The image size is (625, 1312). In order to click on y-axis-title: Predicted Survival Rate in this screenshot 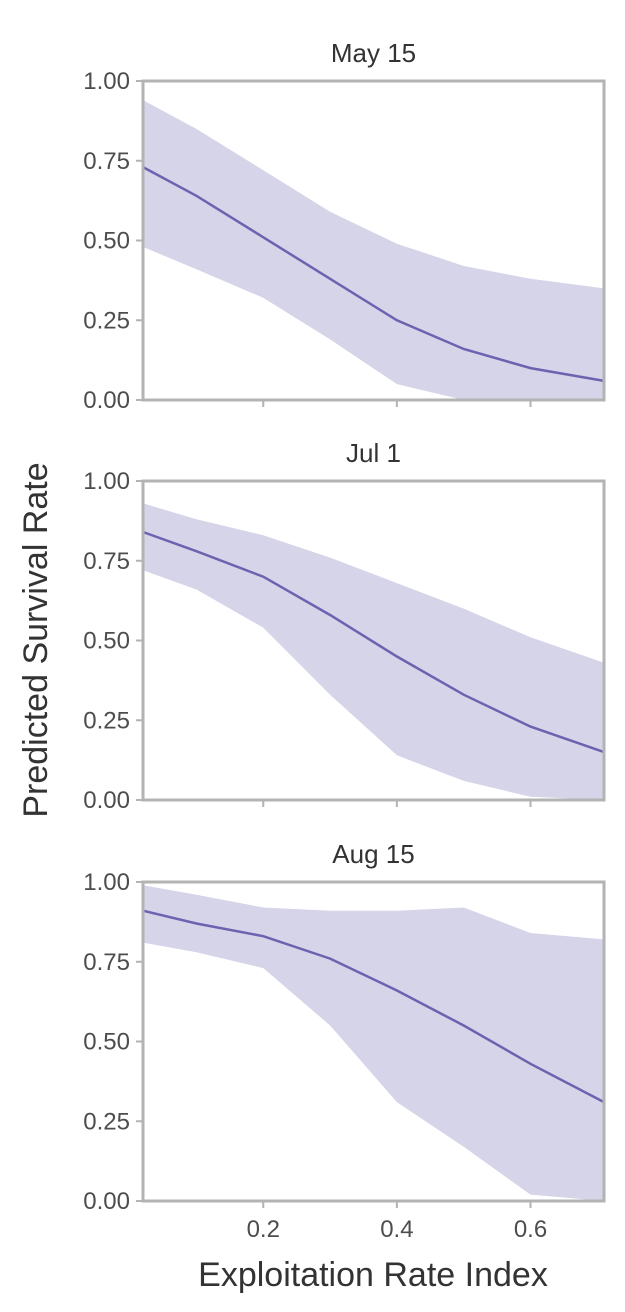, I will do `click(36, 639)`.